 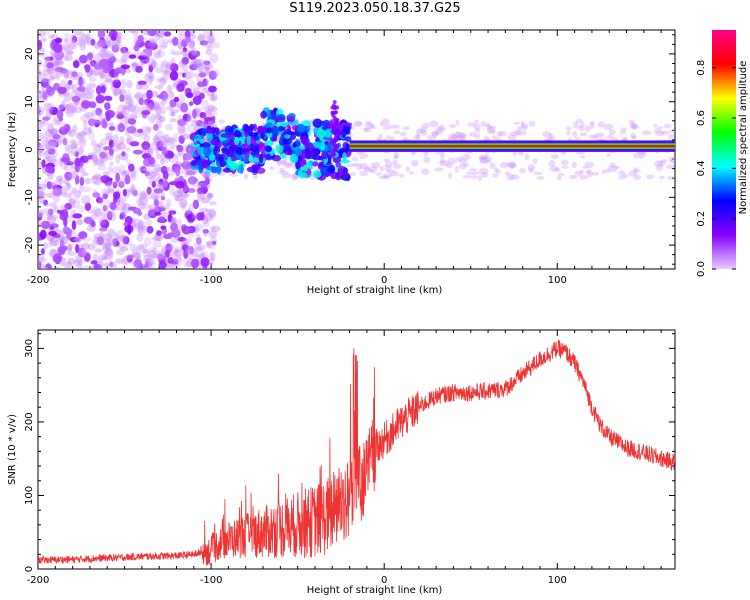 I want to click on snr-y-axis-label: SNR (10 * v/v), so click(x=12, y=449).